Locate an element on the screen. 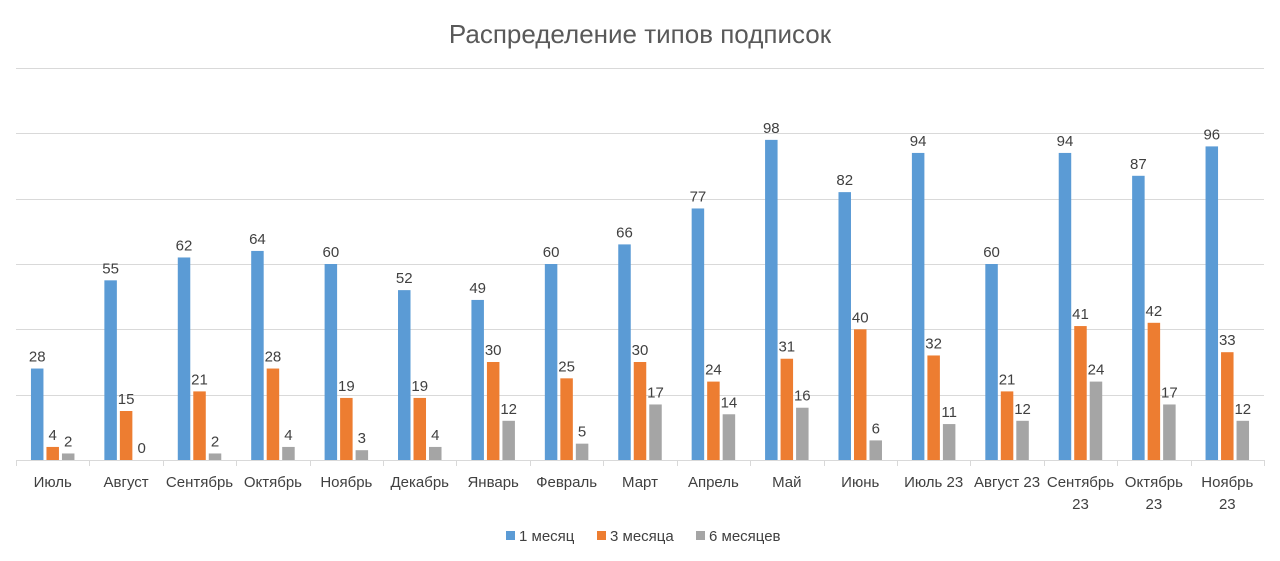  data-label: 77 is located at coordinates (698, 196).